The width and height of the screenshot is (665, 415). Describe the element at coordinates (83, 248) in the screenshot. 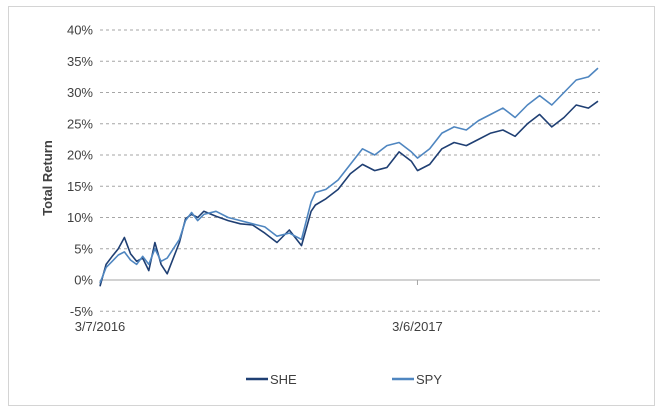

I see `y-tick-label: 5%` at that location.